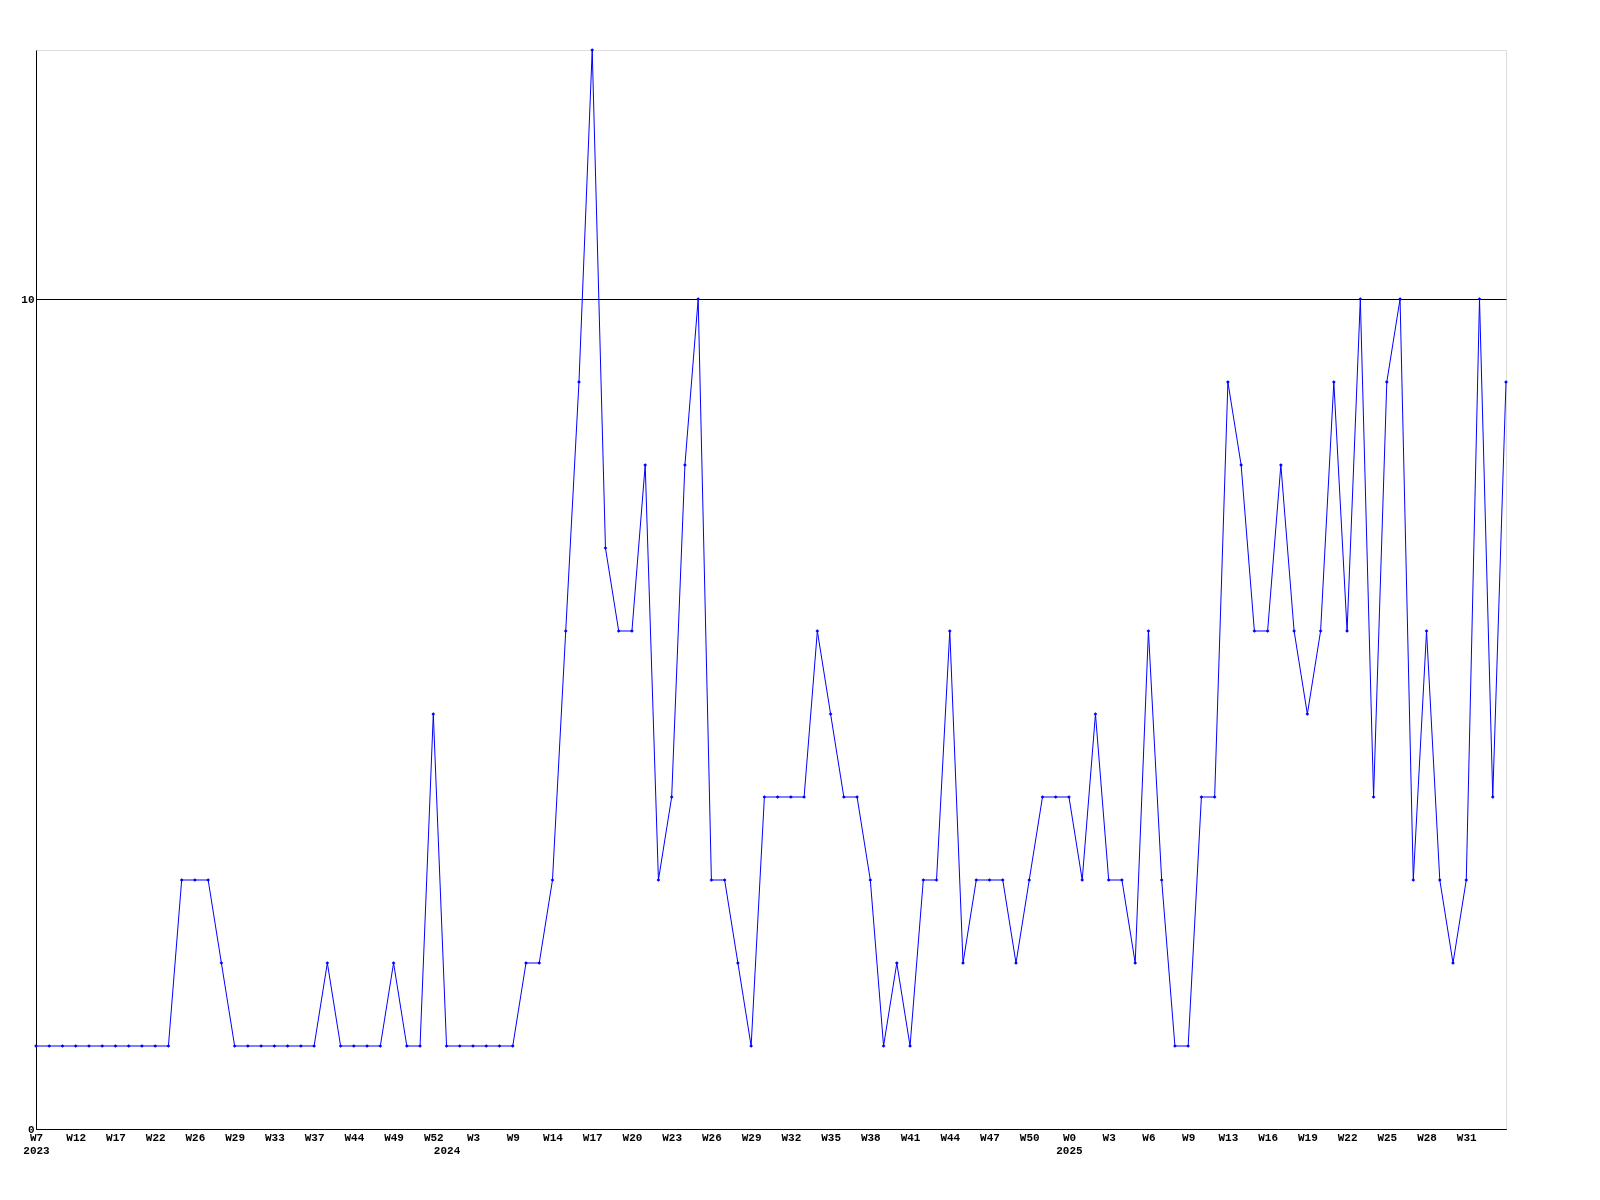 The image size is (1600, 1200). I want to click on x-tick-label: W31, so click(1467, 1137).